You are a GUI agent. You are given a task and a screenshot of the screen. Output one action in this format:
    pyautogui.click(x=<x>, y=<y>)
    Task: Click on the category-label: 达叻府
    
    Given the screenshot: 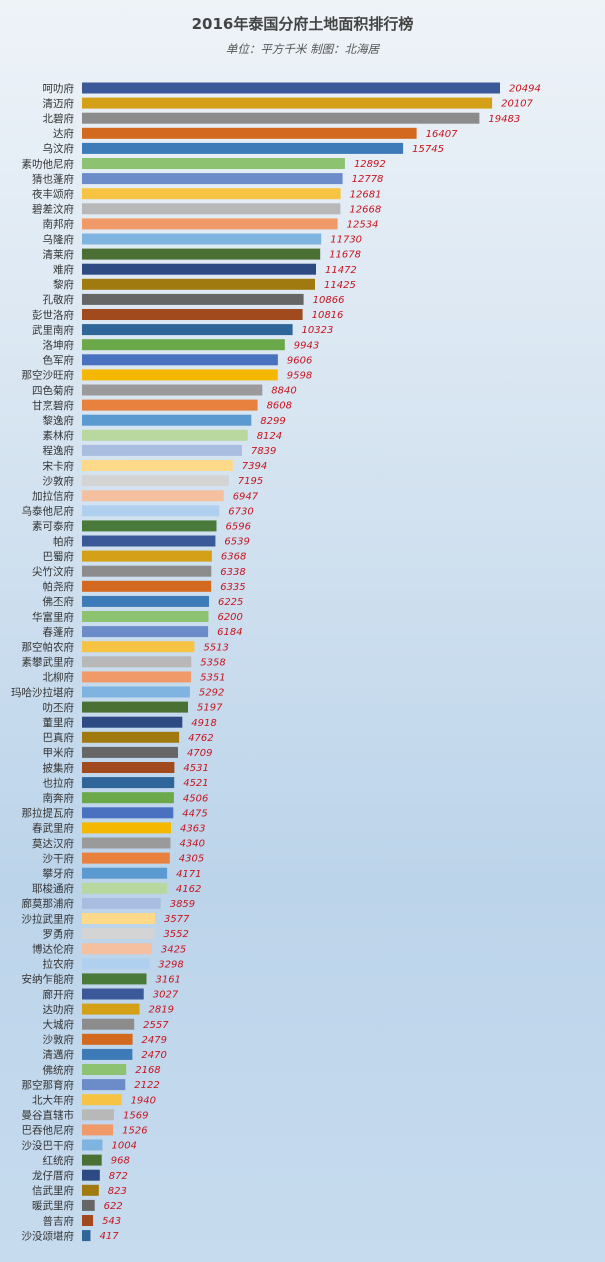 What is the action you would take?
    pyautogui.click(x=59, y=1009)
    